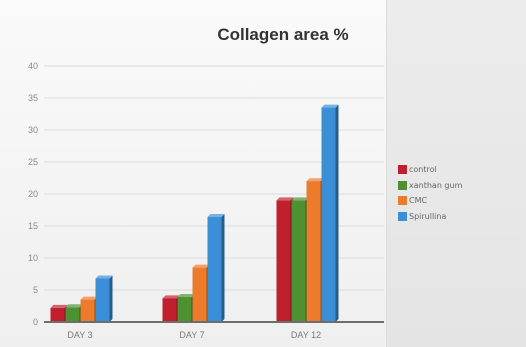 This screenshot has height=347, width=526. I want to click on x-tick-label-day-3: DAY 3, so click(79, 335).